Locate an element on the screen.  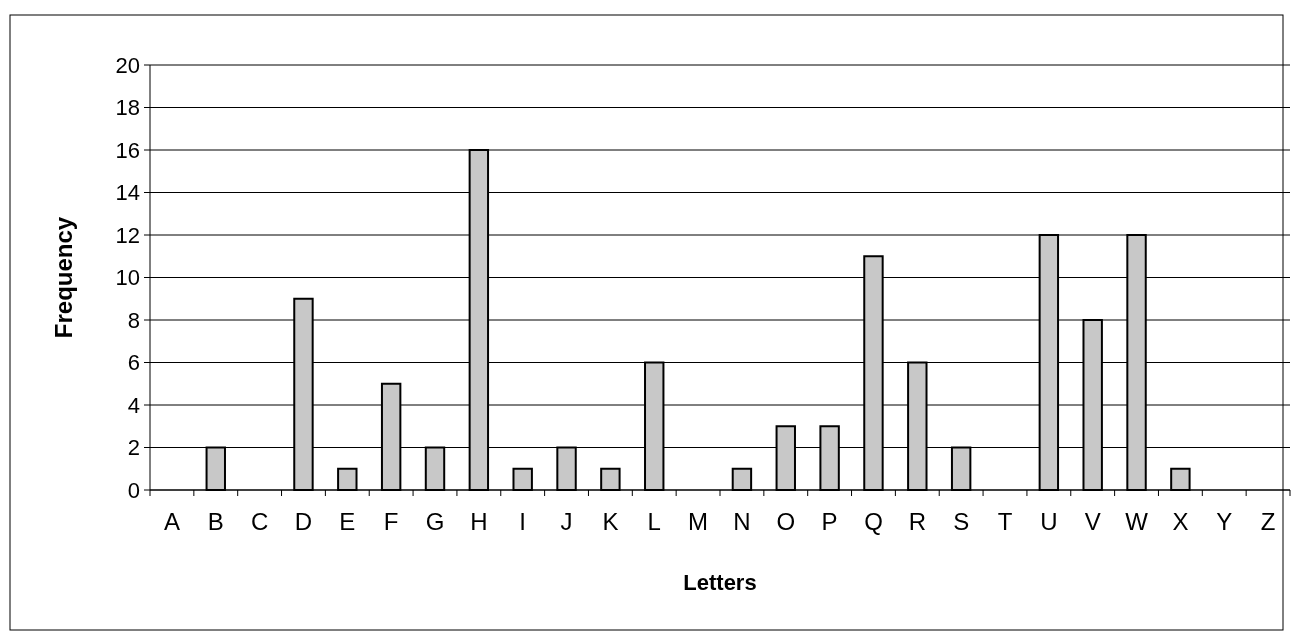
y-tick-label: 8 is located at coordinates (133, 320).